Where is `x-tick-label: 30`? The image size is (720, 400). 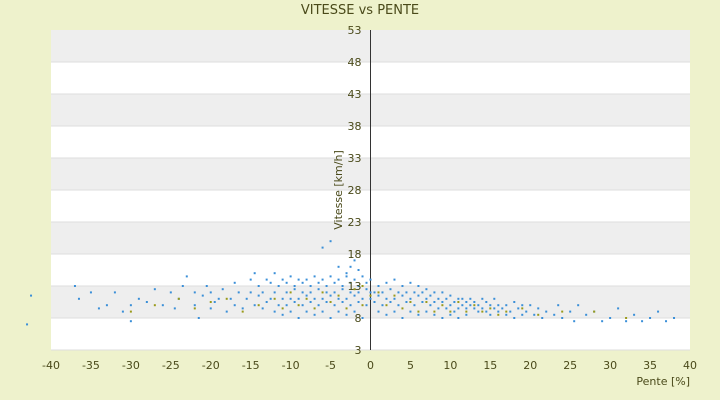 x-tick-label: 30 is located at coordinates (610, 365).